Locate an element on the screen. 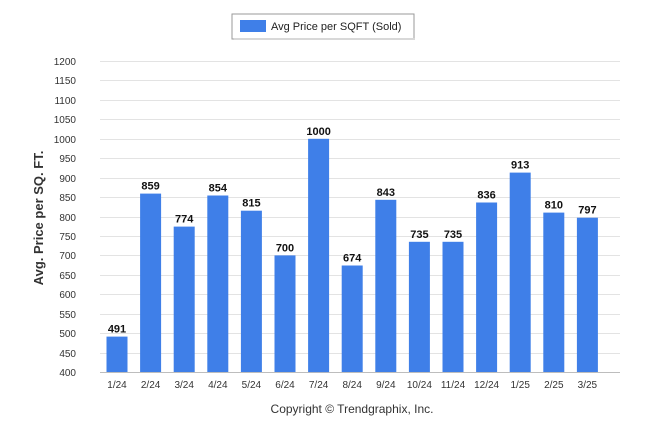  x-tick-label: 11/24 is located at coordinates (453, 385).